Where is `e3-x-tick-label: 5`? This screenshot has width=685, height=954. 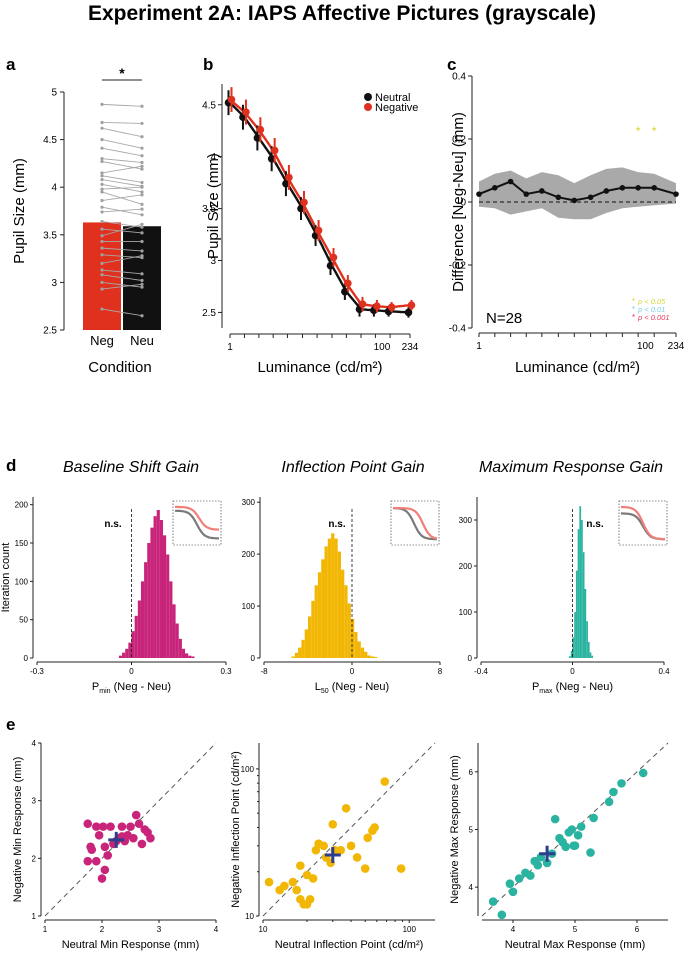
e3-x-tick-label: 5 is located at coordinates (575, 929).